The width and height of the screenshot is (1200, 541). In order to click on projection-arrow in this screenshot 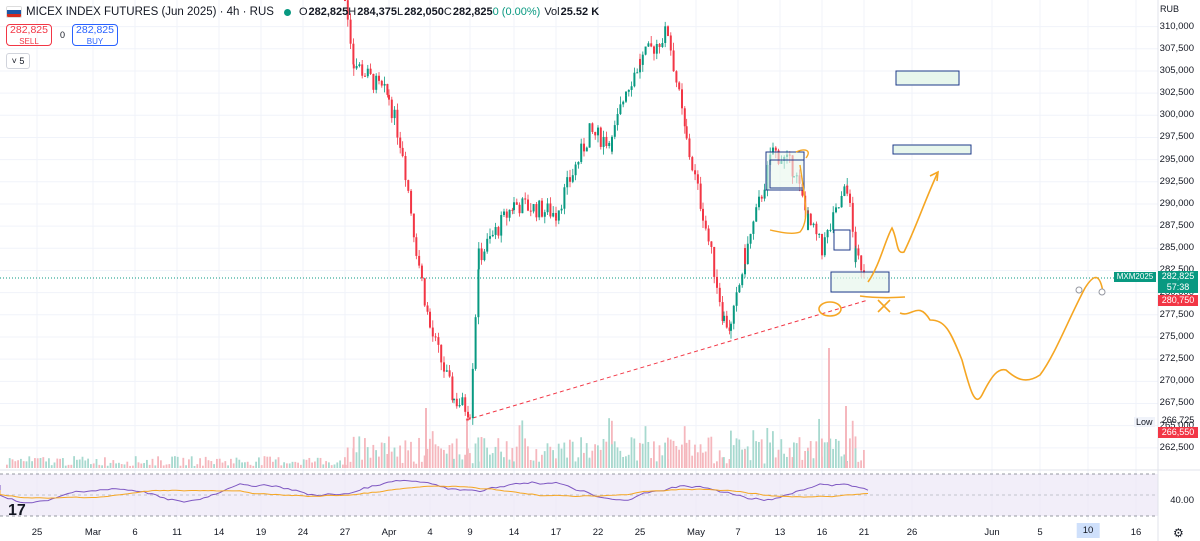, I will do `click(934, 176)`.